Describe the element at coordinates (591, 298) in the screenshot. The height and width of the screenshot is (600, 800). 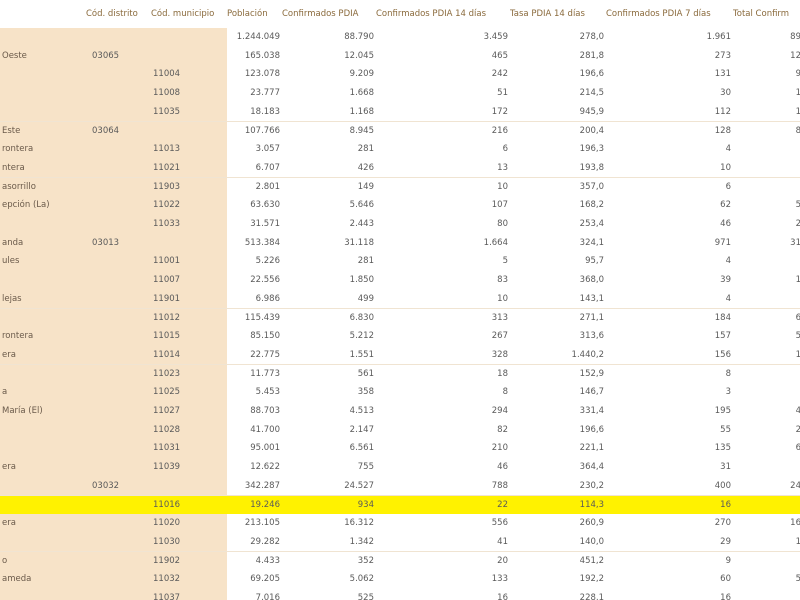
I see `cell-tasa14: 143,1` at that location.